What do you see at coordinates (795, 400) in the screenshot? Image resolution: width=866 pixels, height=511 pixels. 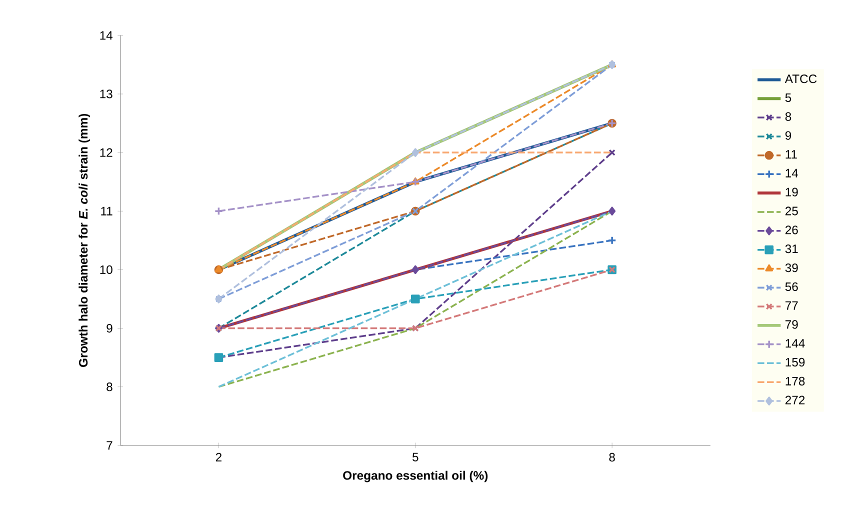 I see `legend-label: 272` at bounding box center [795, 400].